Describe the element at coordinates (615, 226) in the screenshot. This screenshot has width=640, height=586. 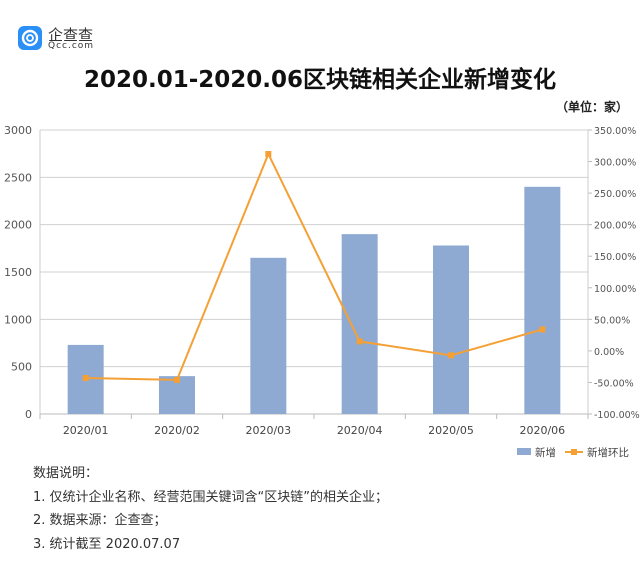
I see `y2-tick-label: 200.00%` at that location.